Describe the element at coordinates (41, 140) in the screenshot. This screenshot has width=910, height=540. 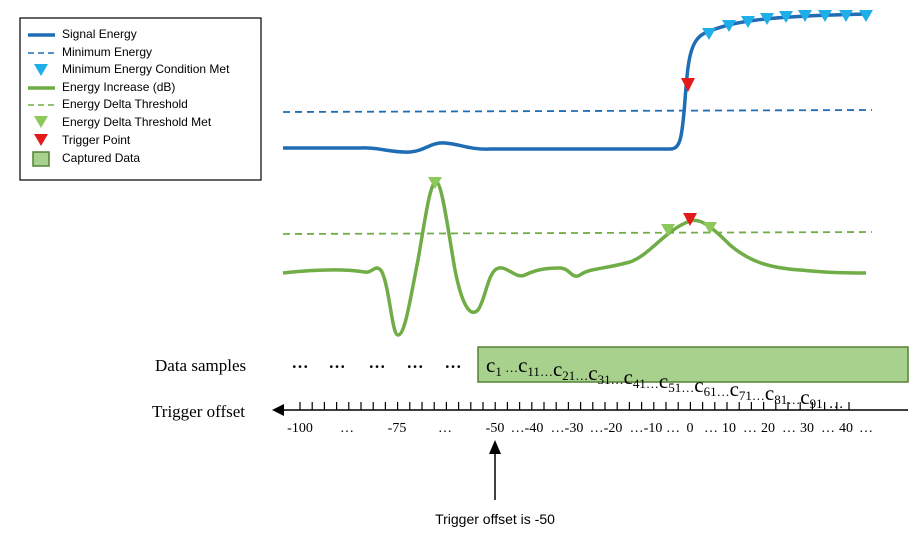
I see `key-trigger` at that location.